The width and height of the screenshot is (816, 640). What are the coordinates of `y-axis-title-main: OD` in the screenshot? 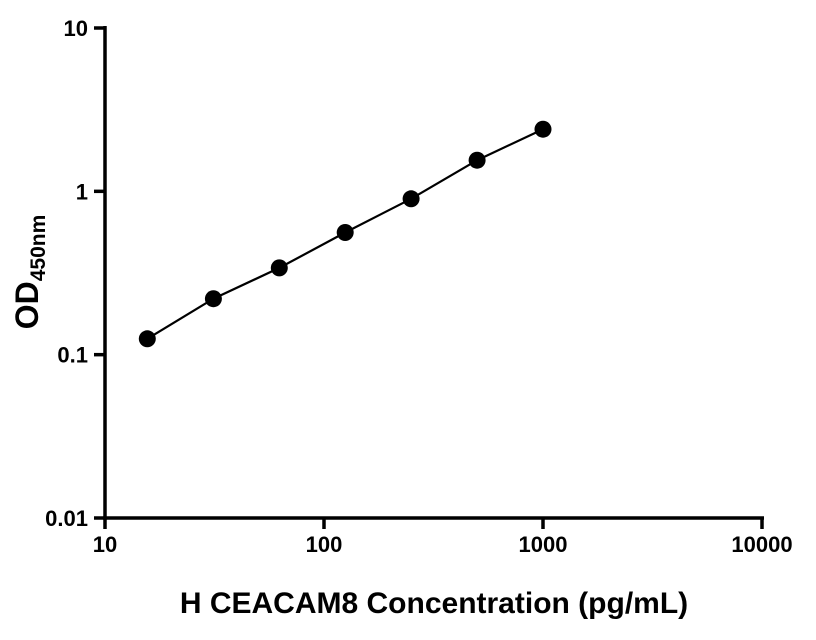 It's located at (27, 305).